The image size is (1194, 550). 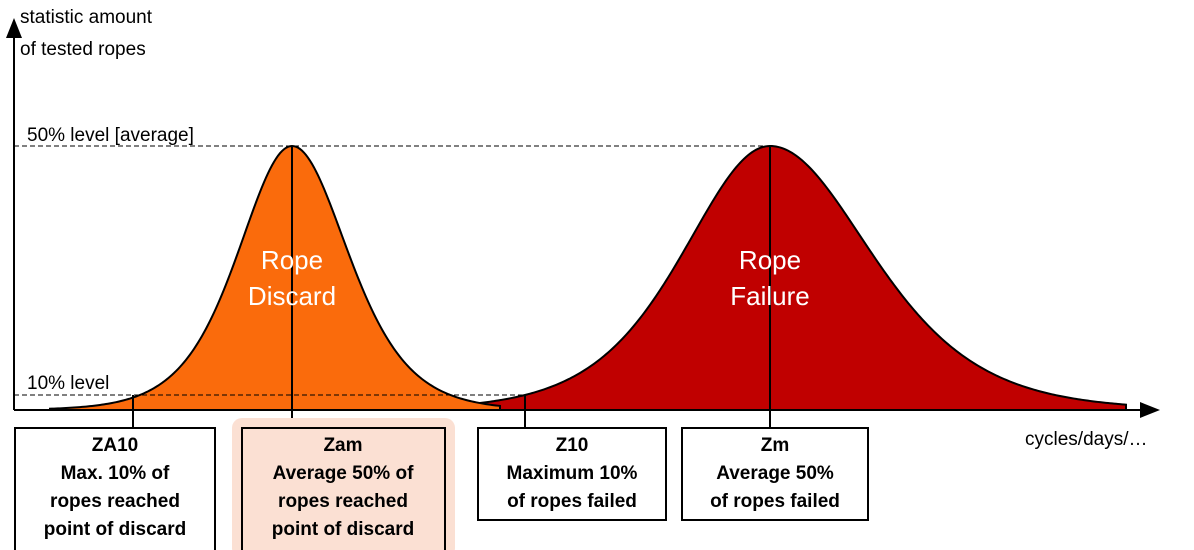 I want to click on box-text: Z10, so click(x=572, y=445).